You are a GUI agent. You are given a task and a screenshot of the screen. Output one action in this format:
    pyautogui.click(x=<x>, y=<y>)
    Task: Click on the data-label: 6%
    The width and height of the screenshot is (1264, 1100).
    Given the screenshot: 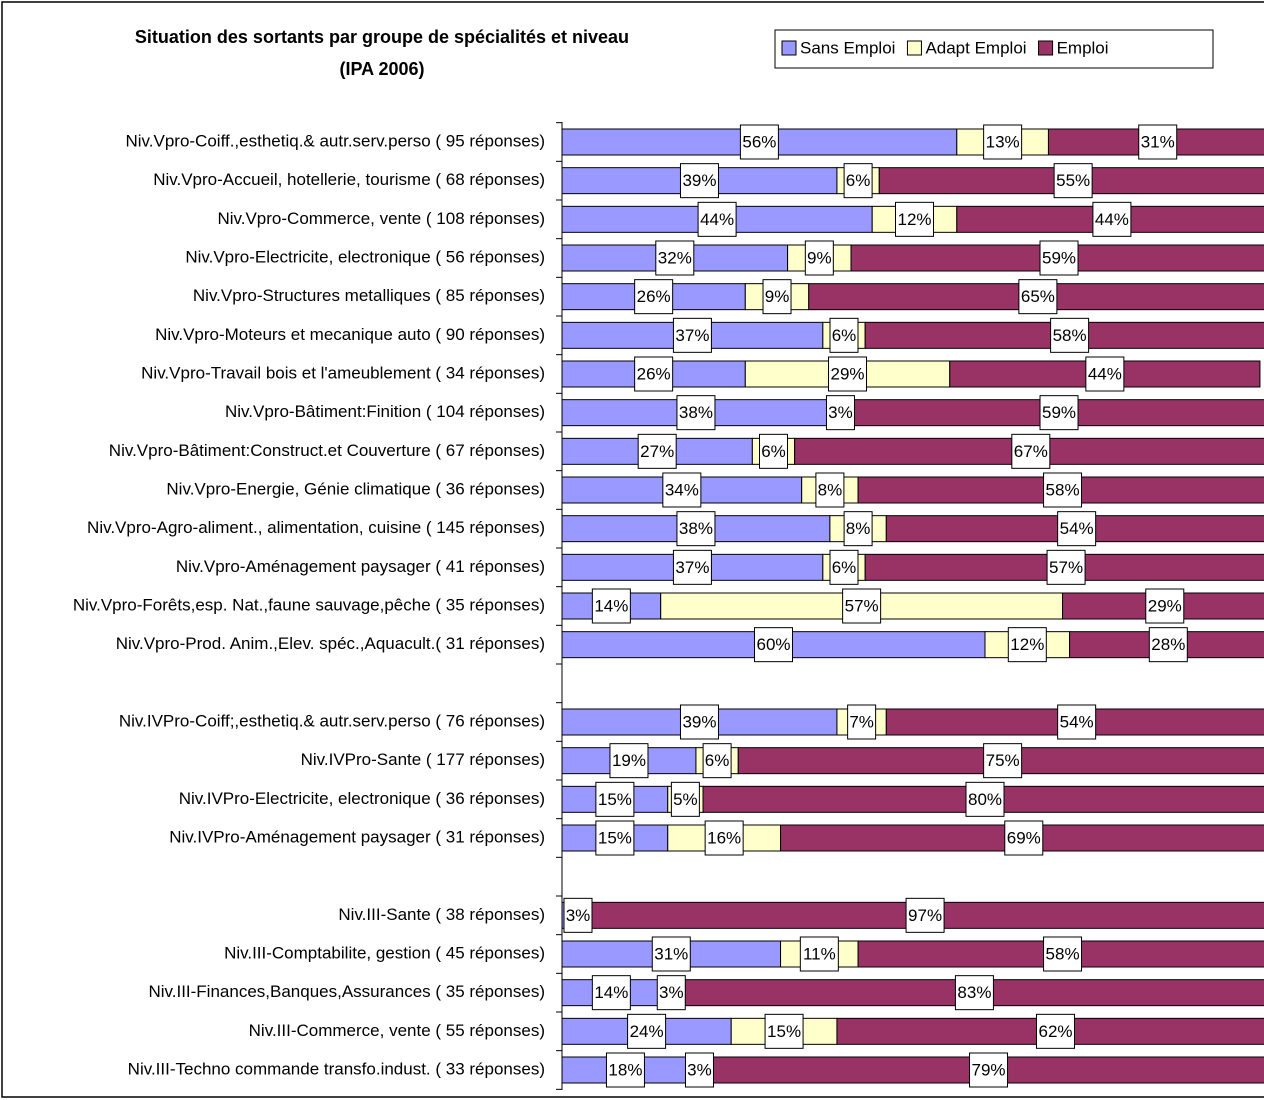 What is the action you would take?
    pyautogui.click(x=844, y=335)
    